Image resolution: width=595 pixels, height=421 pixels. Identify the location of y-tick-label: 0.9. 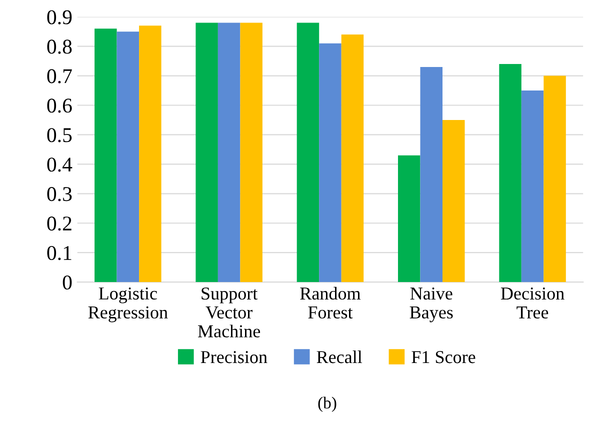
(59, 17).